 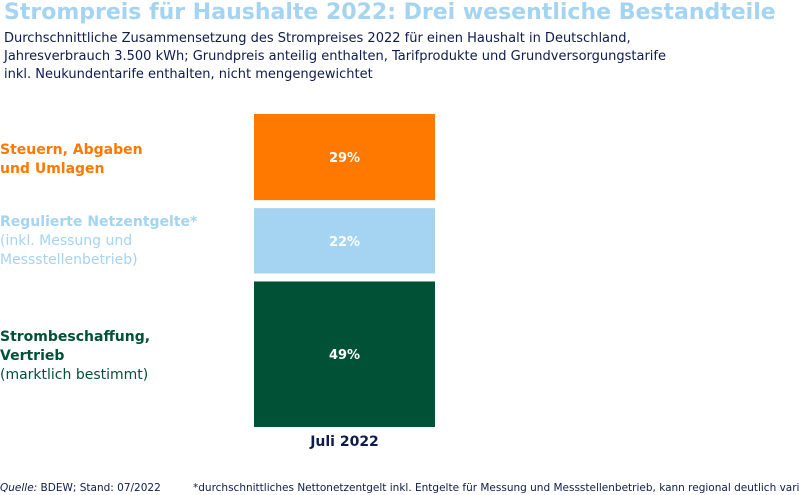 I want to click on segment-label-line: (inkl. Messung und, so click(x=66, y=241).